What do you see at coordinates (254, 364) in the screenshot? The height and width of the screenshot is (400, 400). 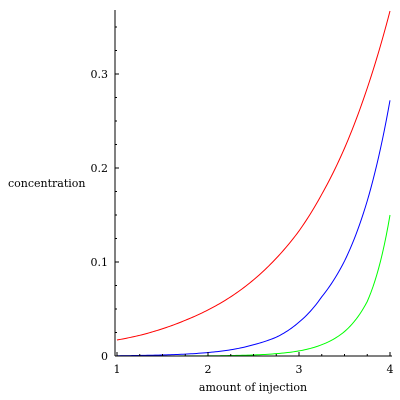 I see `x-ticks: 1 2 3 4` at bounding box center [254, 364].